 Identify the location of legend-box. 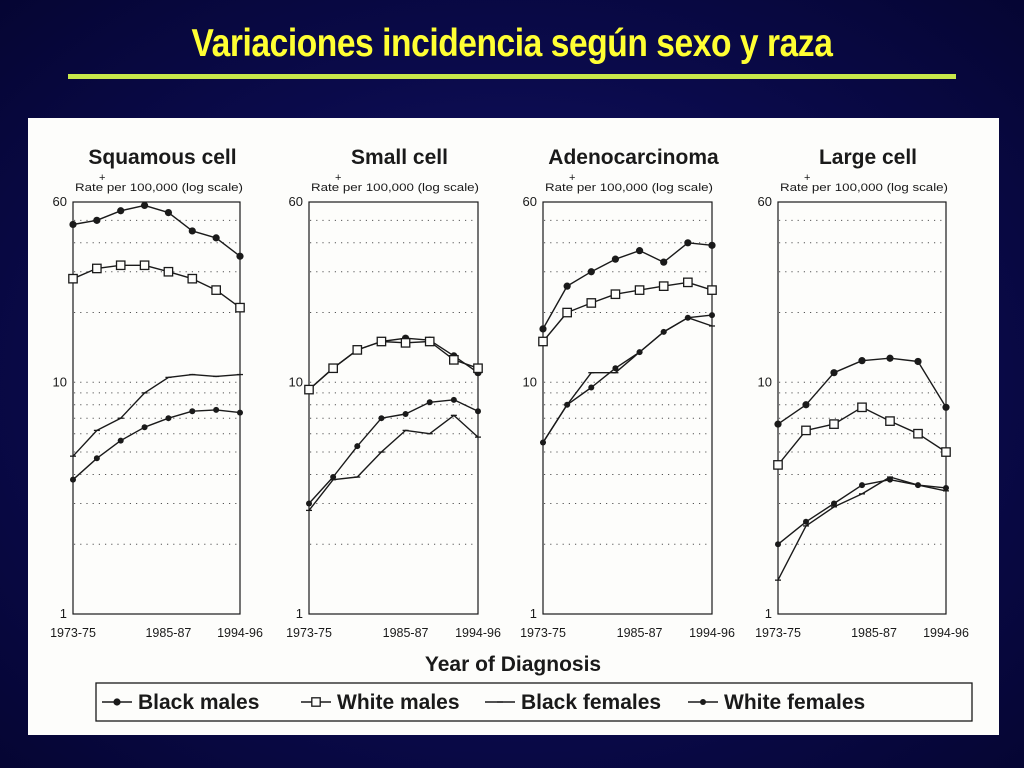
(534, 702).